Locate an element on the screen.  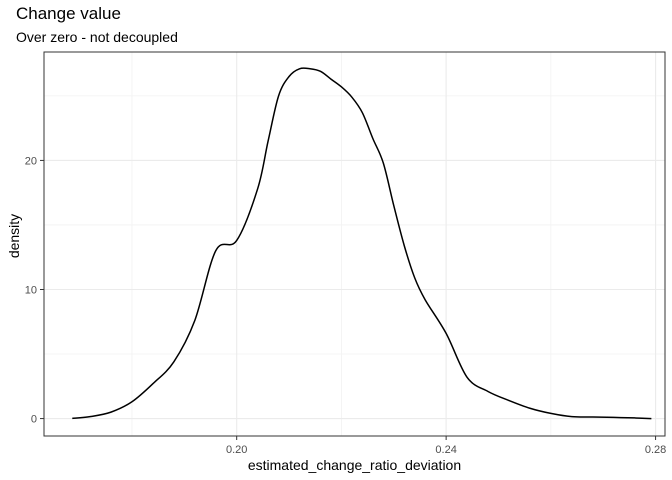
y-tick-label: 0 is located at coordinates (34, 420).